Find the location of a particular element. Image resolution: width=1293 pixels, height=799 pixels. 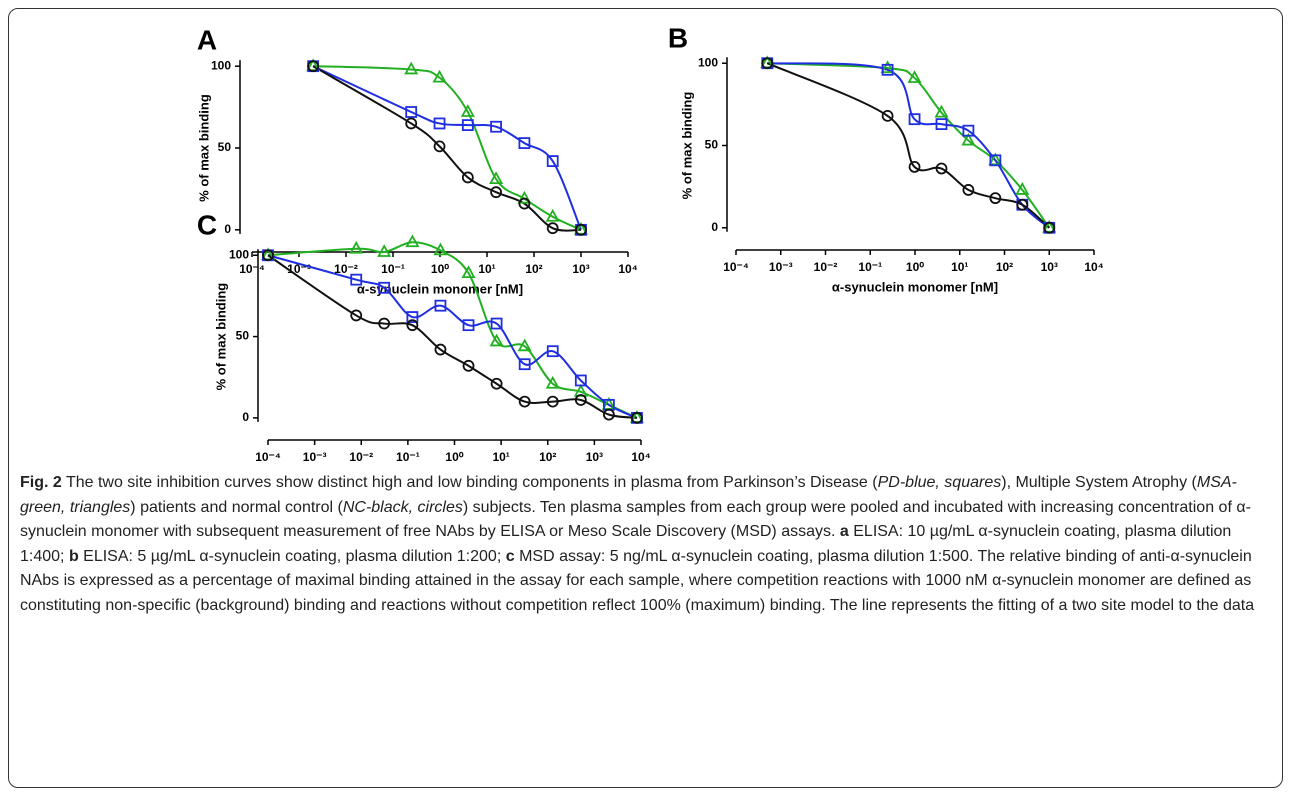

panel-label: B is located at coordinates (678, 37).